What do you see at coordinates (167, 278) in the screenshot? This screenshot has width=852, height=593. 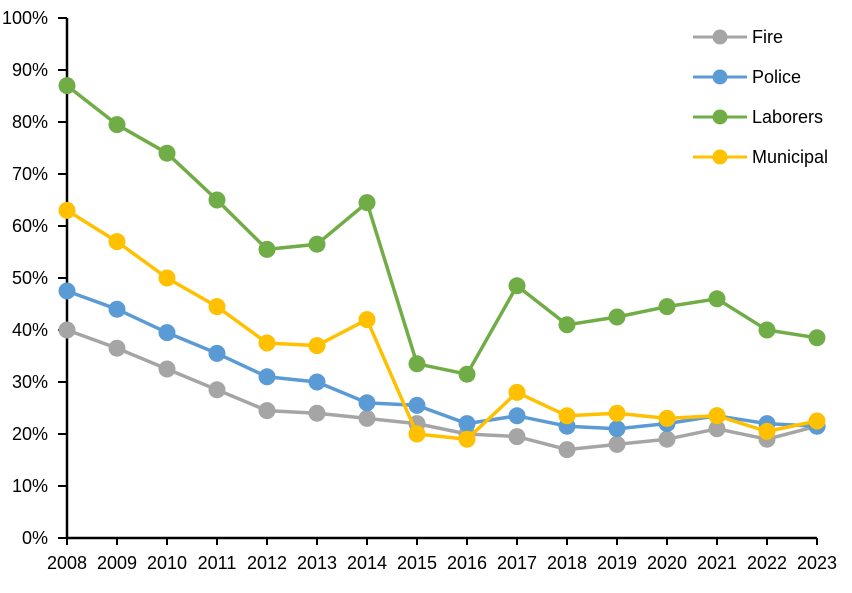 I see `point-municipal-2010` at bounding box center [167, 278].